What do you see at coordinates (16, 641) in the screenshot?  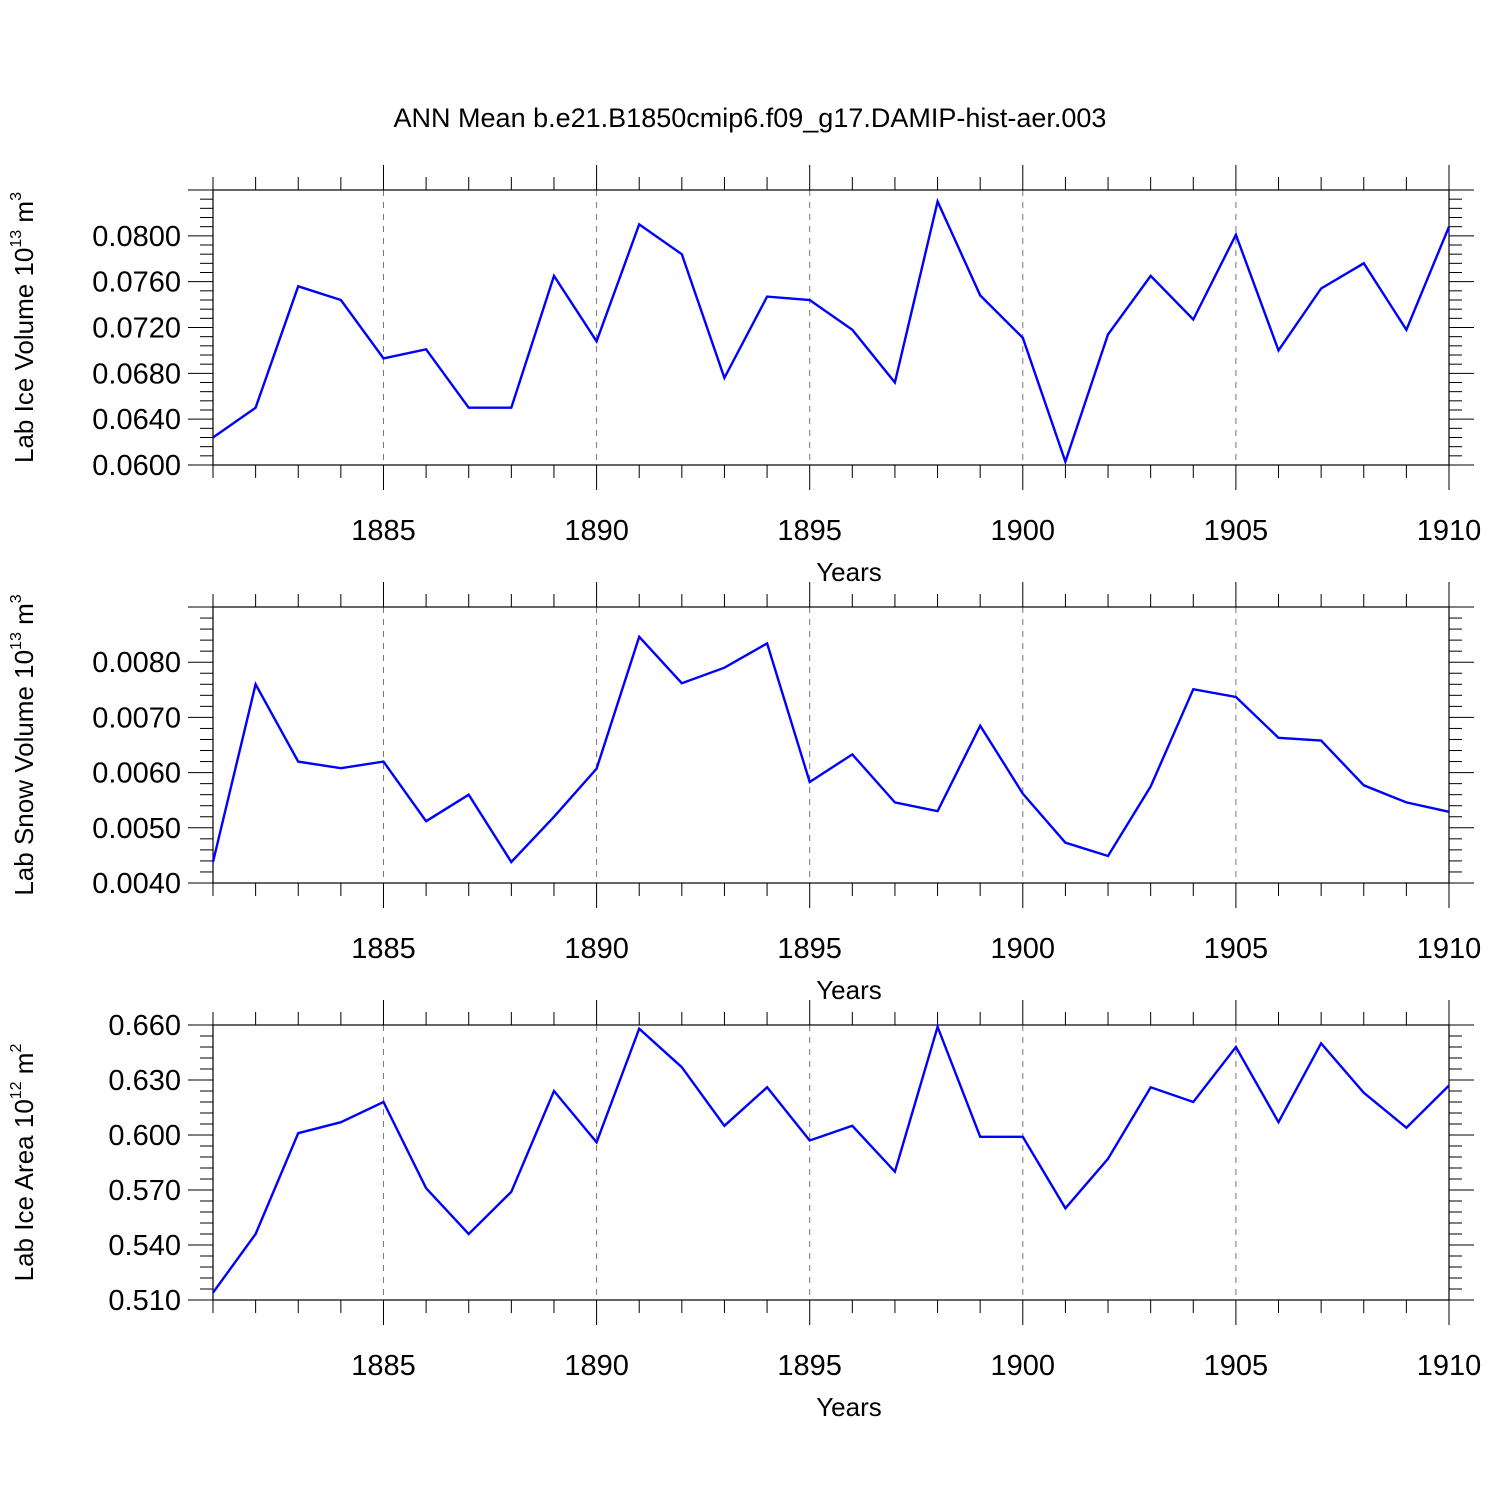 I see `panel-2-y-axis-label-exponent: 13` at bounding box center [16, 641].